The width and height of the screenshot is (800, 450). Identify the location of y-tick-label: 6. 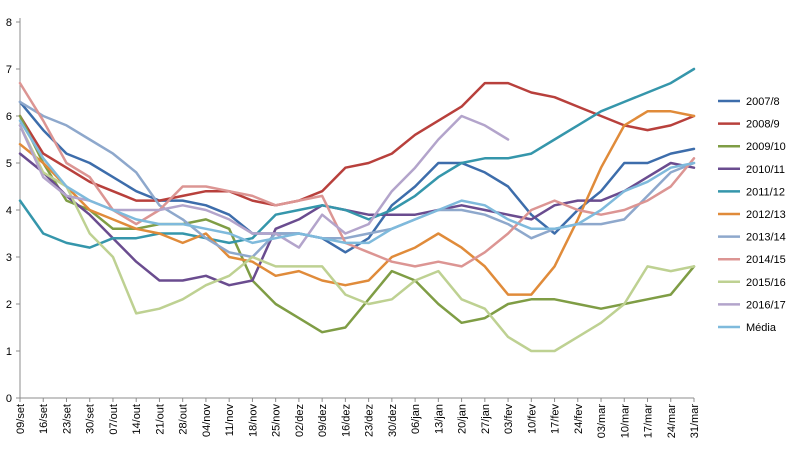
(9, 117).